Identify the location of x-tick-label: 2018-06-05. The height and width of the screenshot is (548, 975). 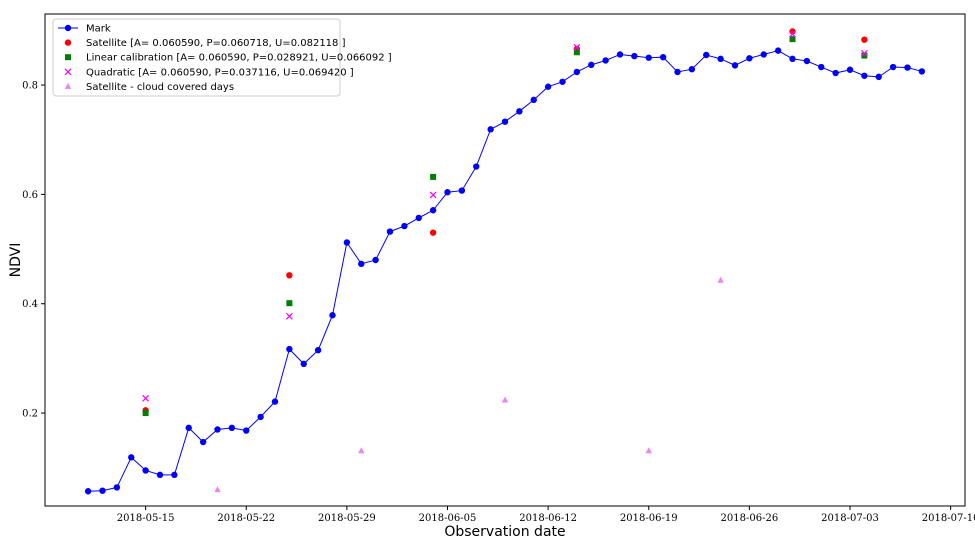
(448, 518).